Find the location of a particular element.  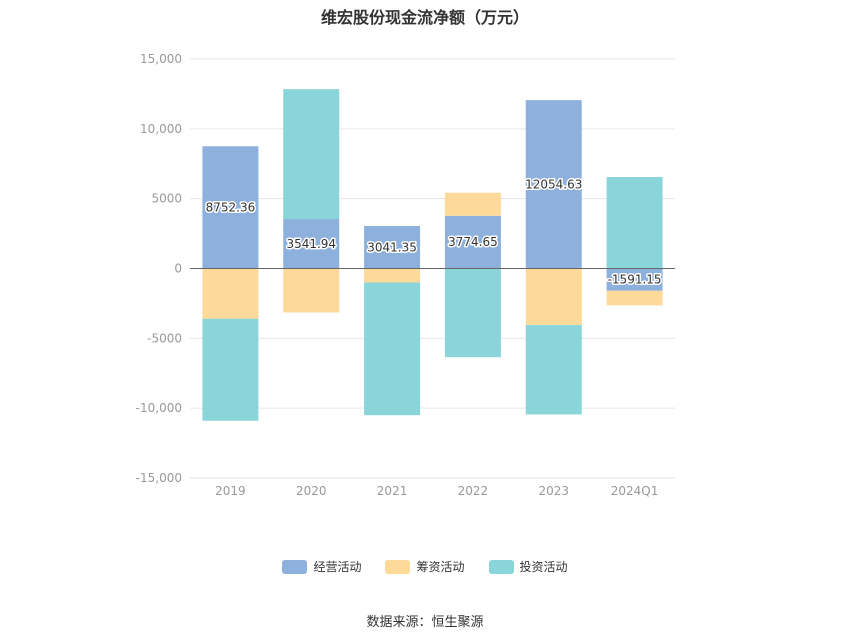

x-tick-label: 2021 is located at coordinates (392, 491).